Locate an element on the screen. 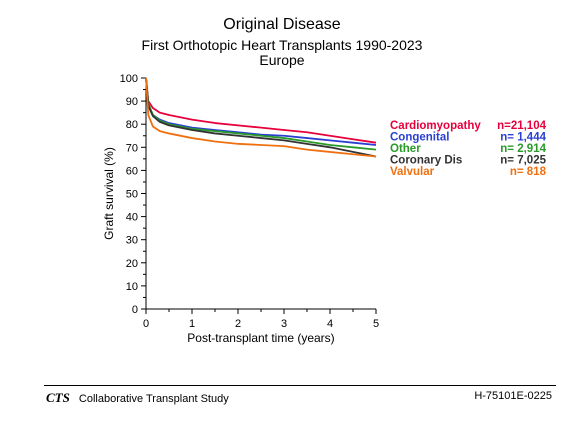 The image size is (564, 436). y-tick-label: 70 is located at coordinates (132, 148).